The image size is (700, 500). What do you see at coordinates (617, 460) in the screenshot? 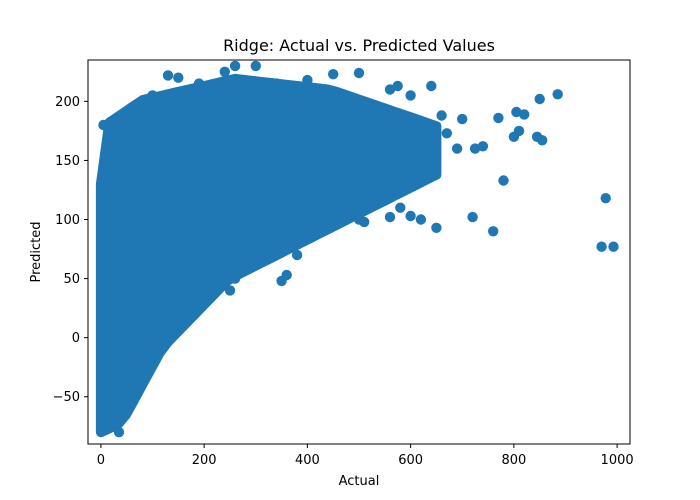
I see `x-tick-label: 1000` at bounding box center [617, 460].